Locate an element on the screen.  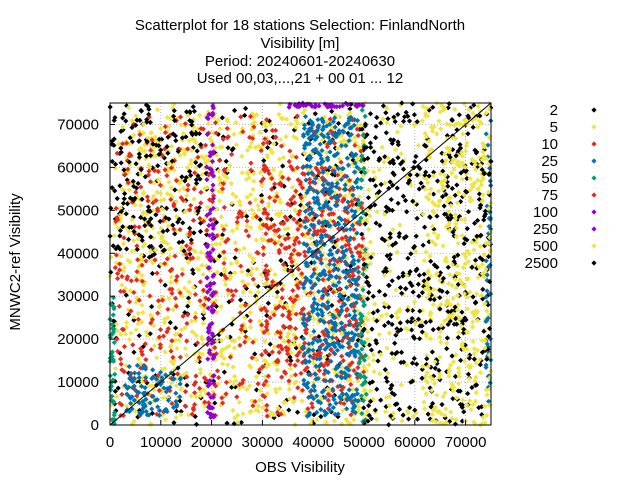
y-tick-label: 70000 is located at coordinates (78, 124).